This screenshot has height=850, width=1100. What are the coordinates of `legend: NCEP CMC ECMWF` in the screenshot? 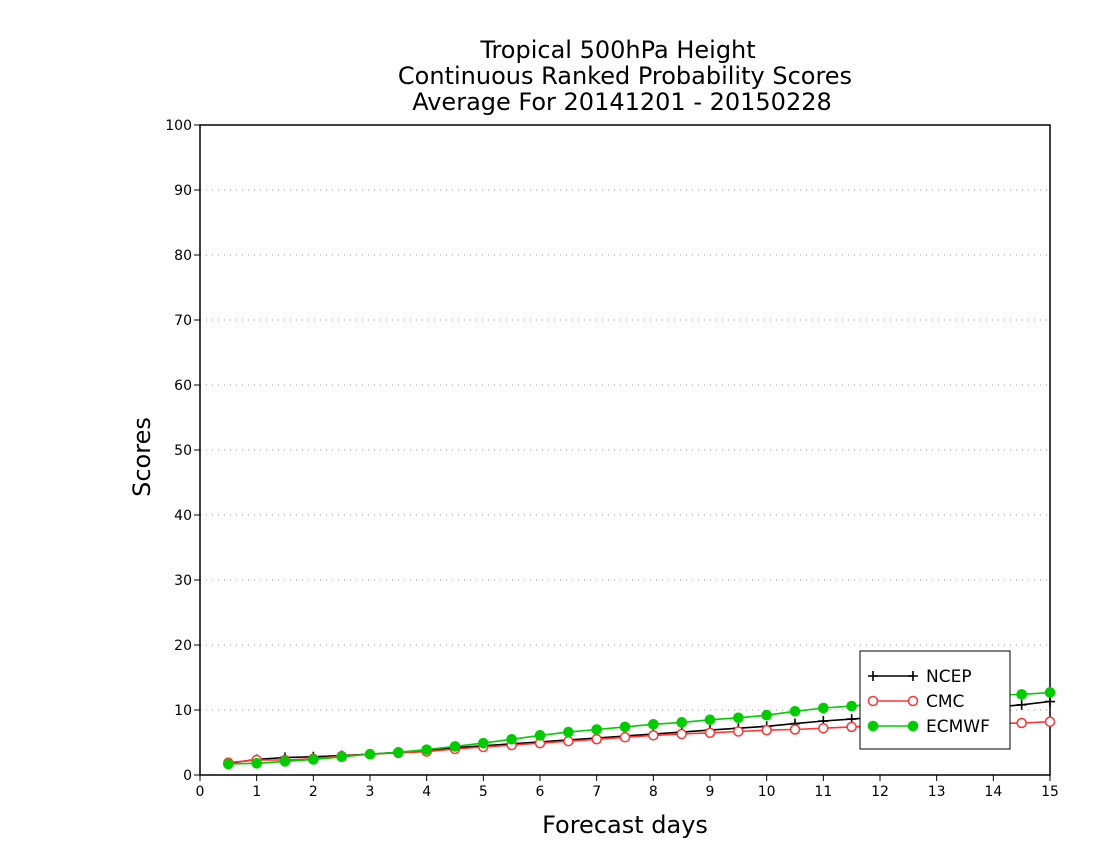 It's located at (935, 700).